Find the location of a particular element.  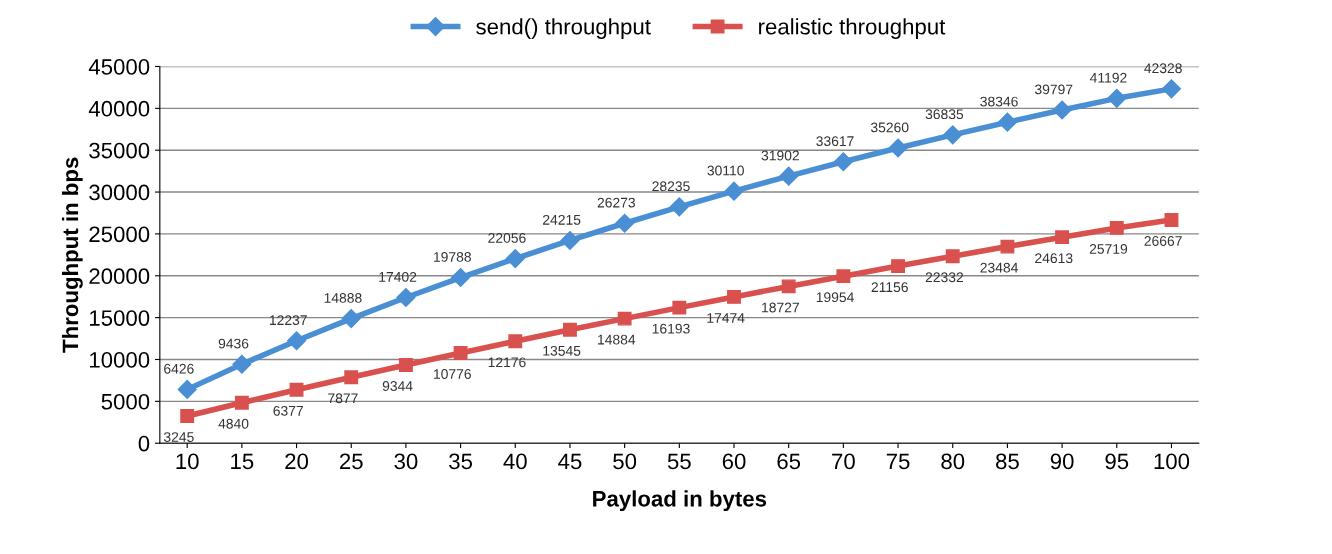

y-tick-label: 10000 is located at coordinates (120, 360).